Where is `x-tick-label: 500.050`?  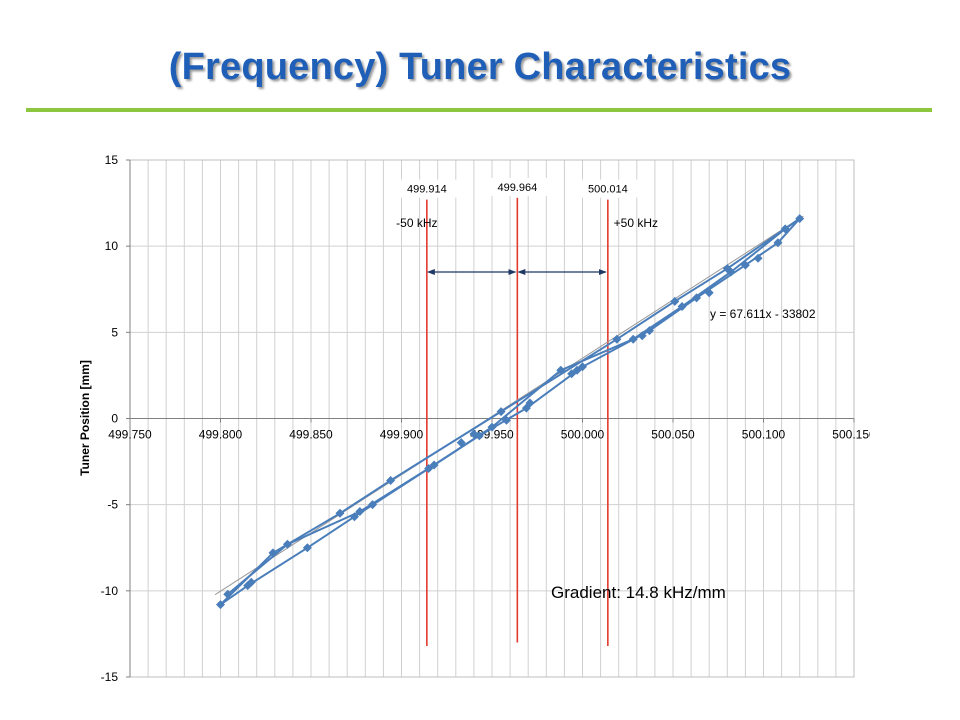 x-tick-label: 500.050 is located at coordinates (673, 435).